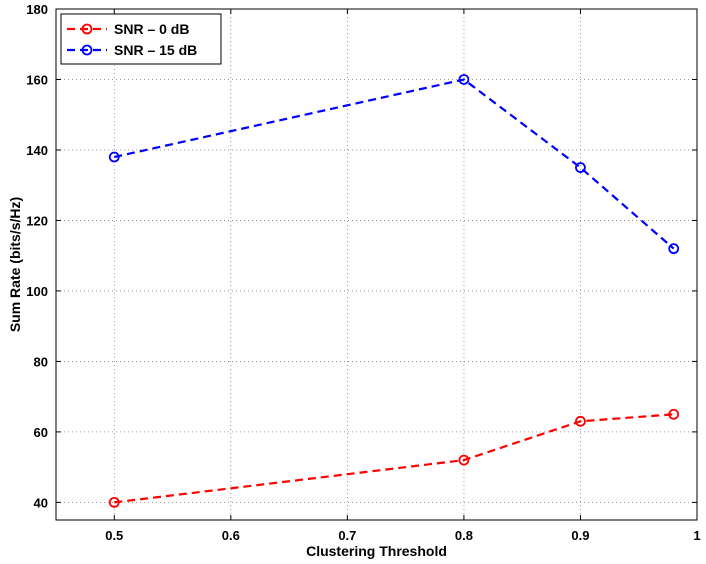  I want to click on legend-label: SNR – 15 dB, so click(155, 50).